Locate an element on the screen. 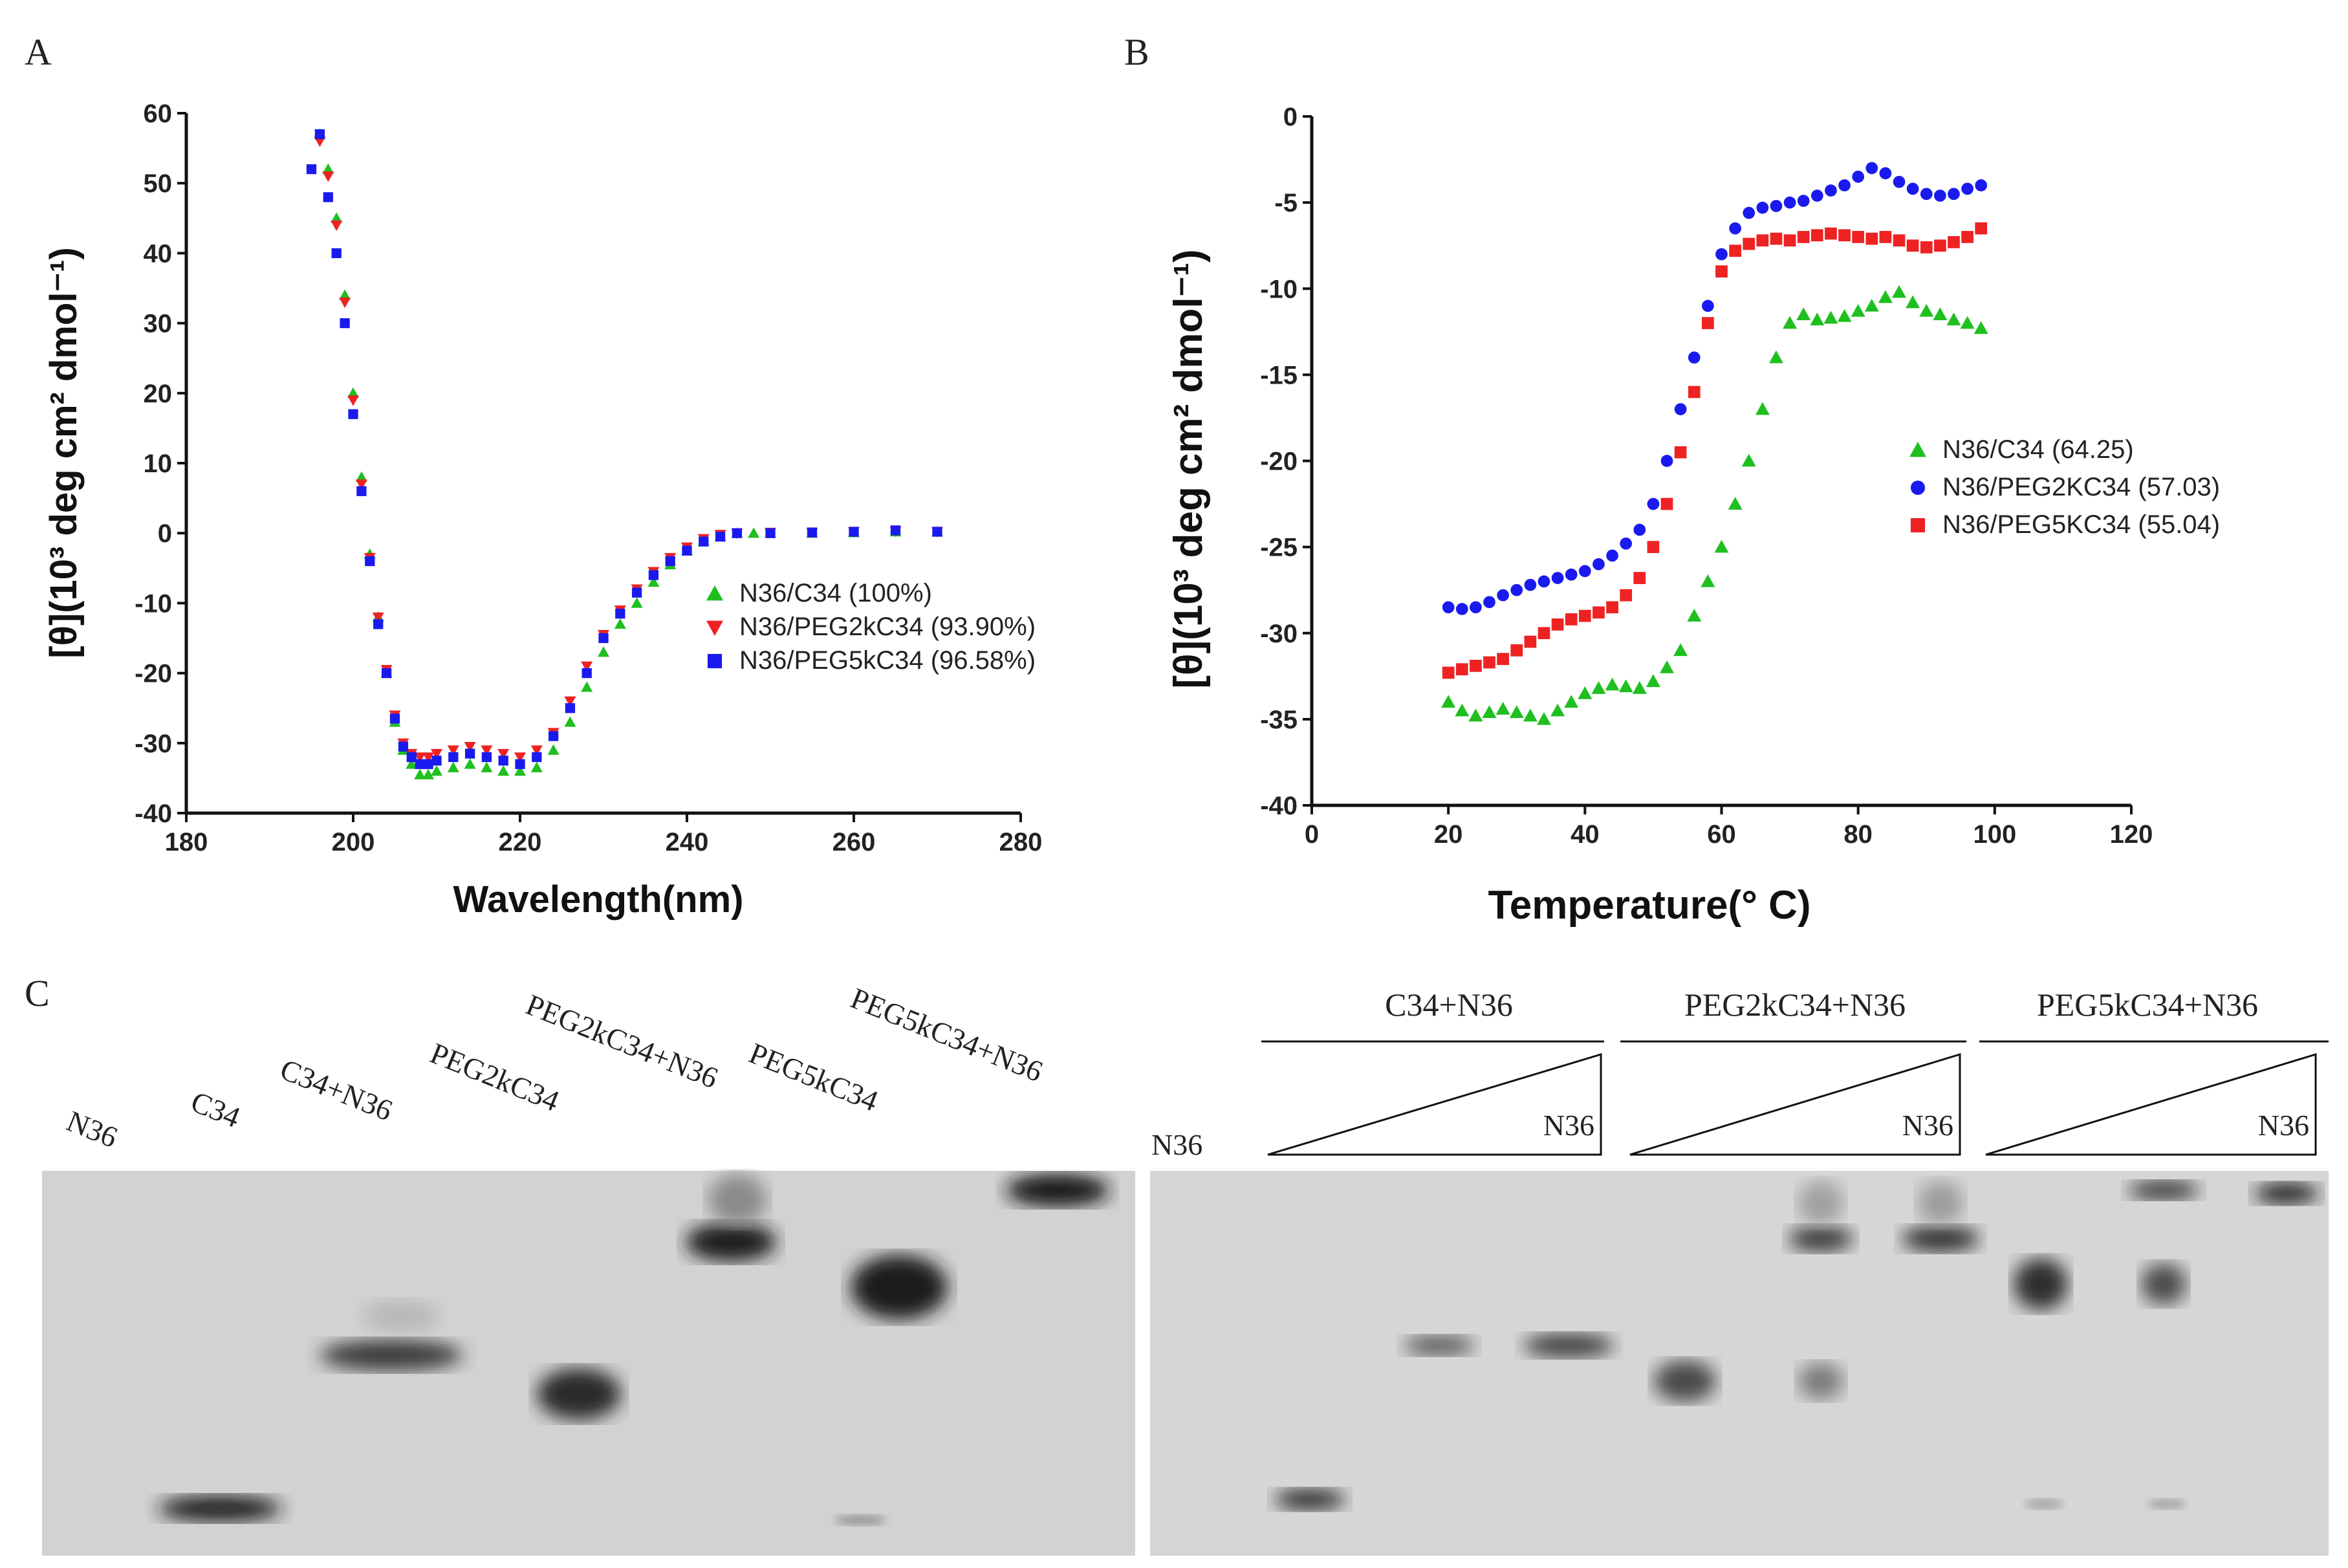 This screenshot has height=1568, width=2348. gel-right-group: C34+N36 N36 is located at coordinates (1432, 1071).